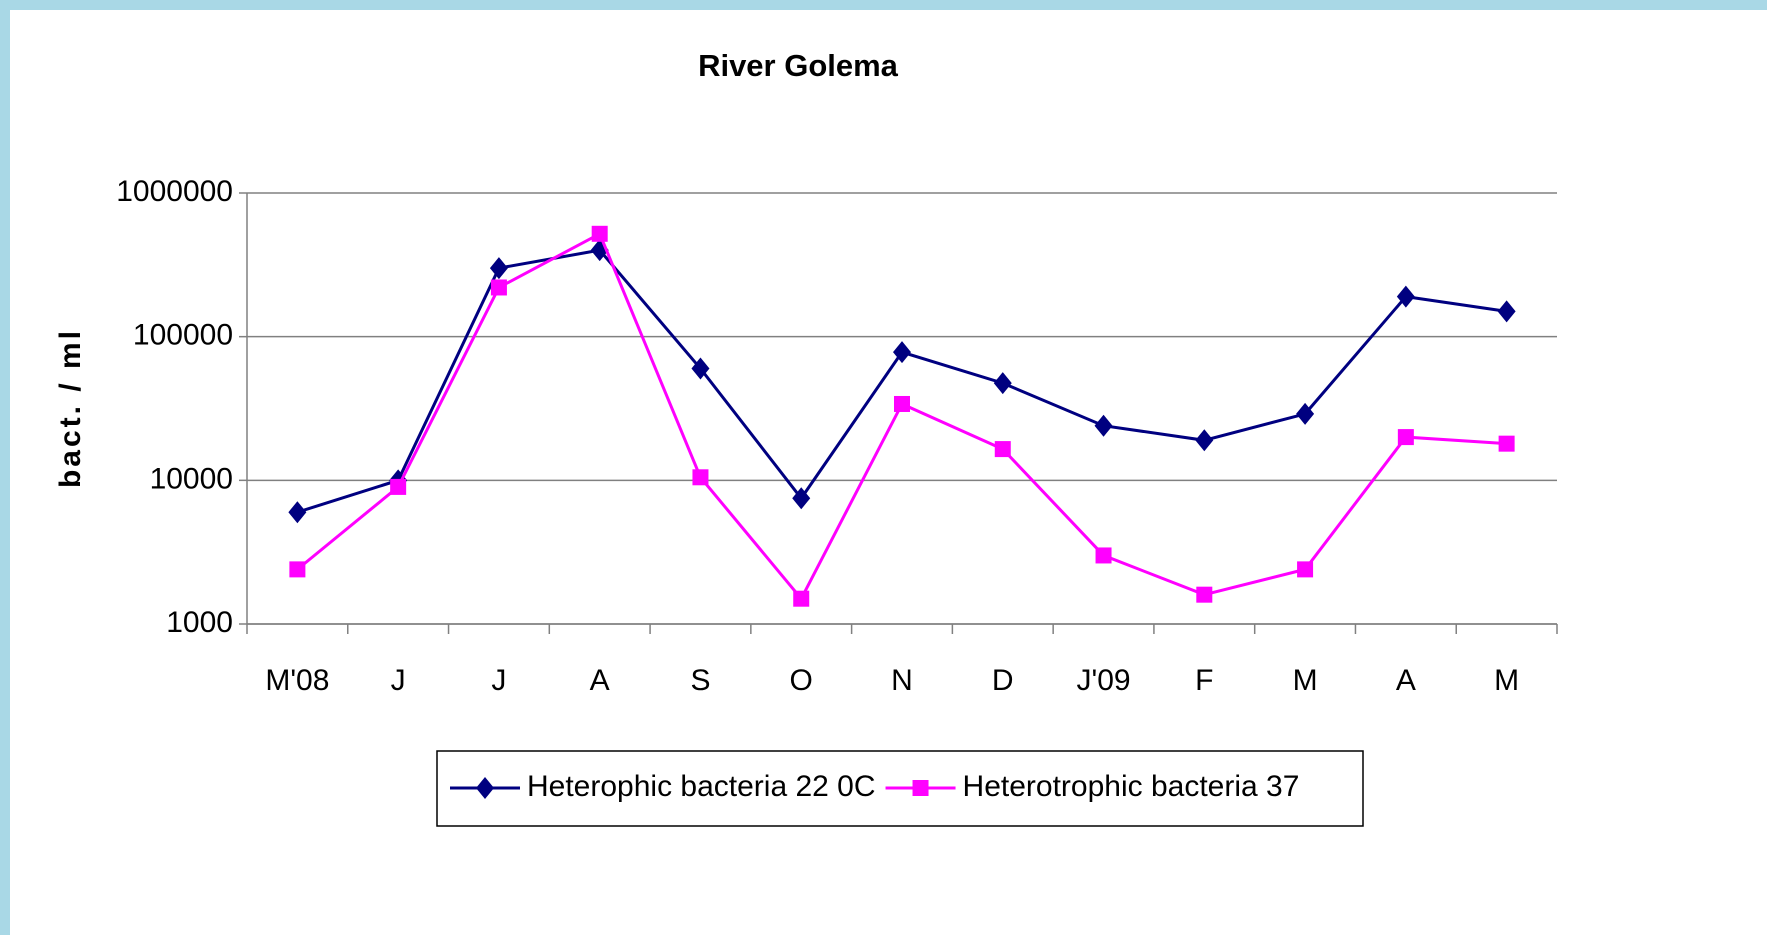 This screenshot has height=935, width=1767. I want to click on legend-label: Heterophic bacteria 22 0C, so click(701, 786).